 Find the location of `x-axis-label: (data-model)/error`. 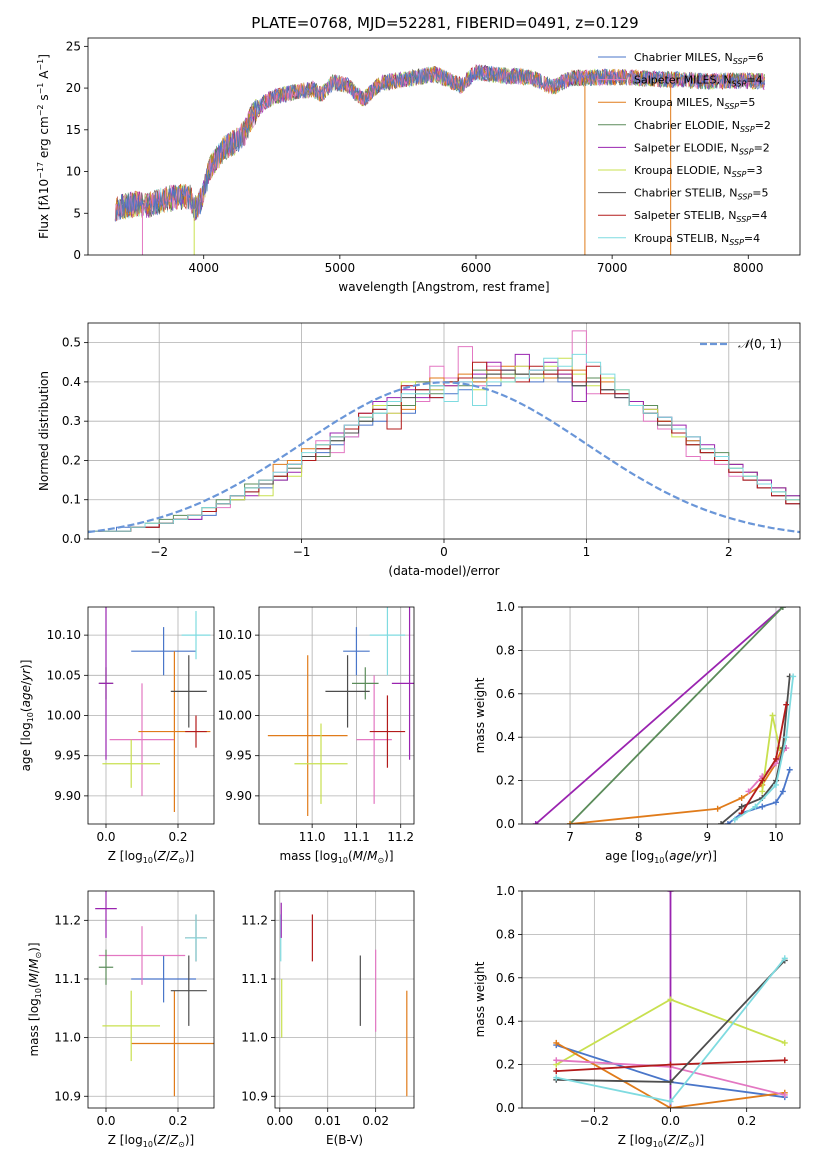

x-axis-label: (data-model)/error is located at coordinates (443, 571).